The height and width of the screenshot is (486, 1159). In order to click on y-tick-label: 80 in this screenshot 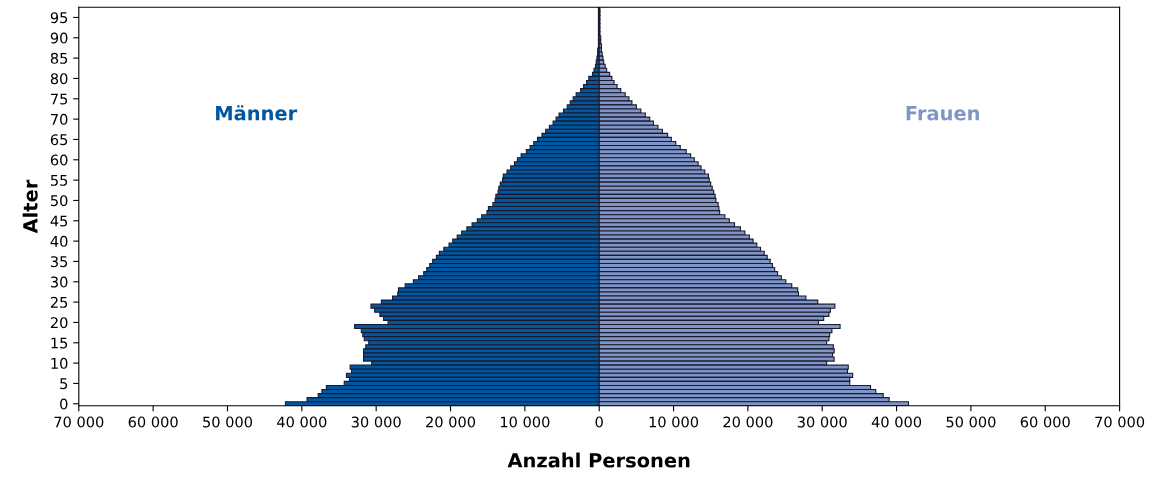, I will do `click(59, 79)`.